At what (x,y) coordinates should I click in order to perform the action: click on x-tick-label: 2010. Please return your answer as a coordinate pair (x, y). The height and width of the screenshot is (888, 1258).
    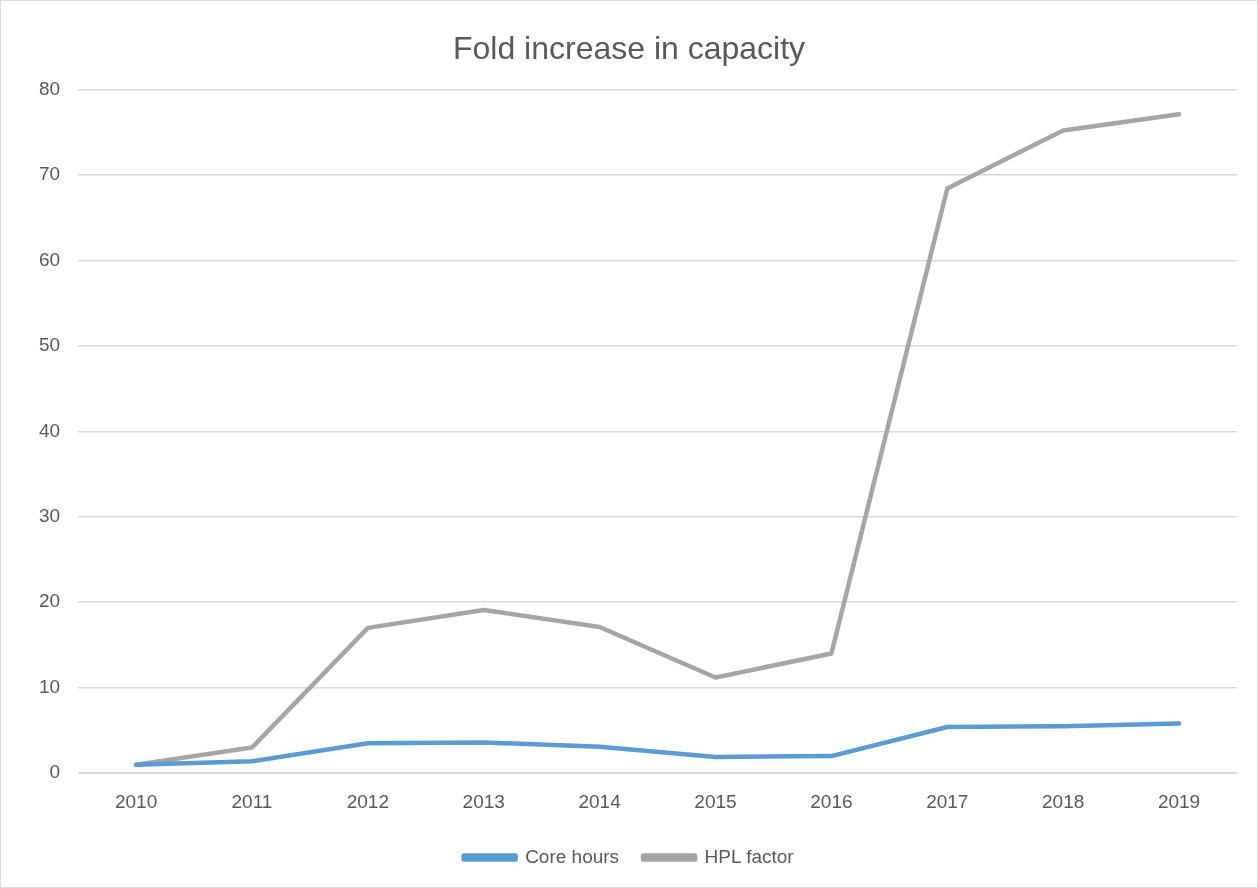
    Looking at the image, I should click on (136, 801).